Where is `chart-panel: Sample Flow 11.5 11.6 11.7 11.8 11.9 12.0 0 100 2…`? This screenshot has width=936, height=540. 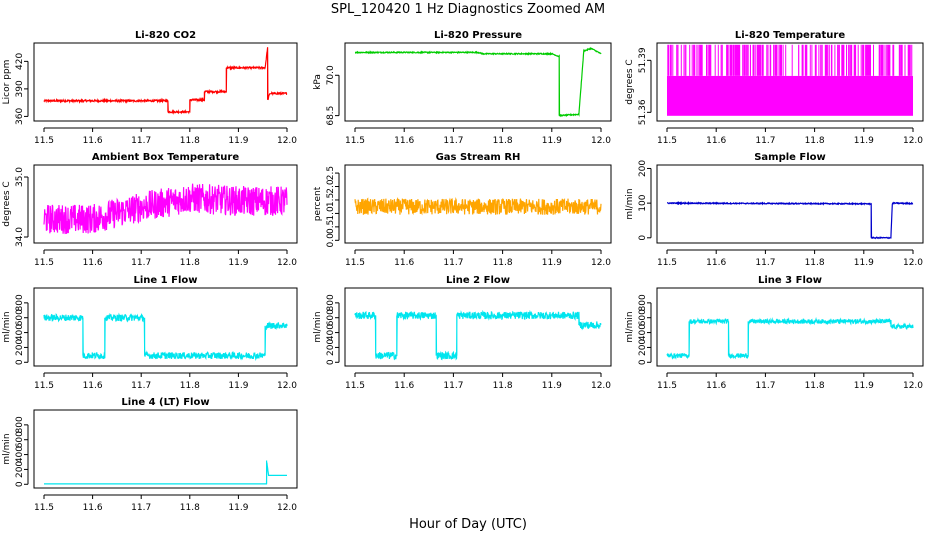 chart-panel: Sample Flow 11.5 11.6 11.7 11.8 11.9 12.0 0 100 2… is located at coordinates (774, 210).